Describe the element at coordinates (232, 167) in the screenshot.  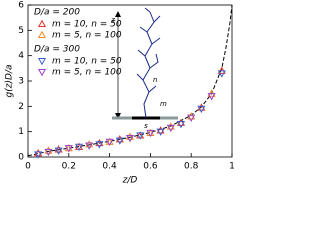
I see `x-tick-label: 1` at that location.